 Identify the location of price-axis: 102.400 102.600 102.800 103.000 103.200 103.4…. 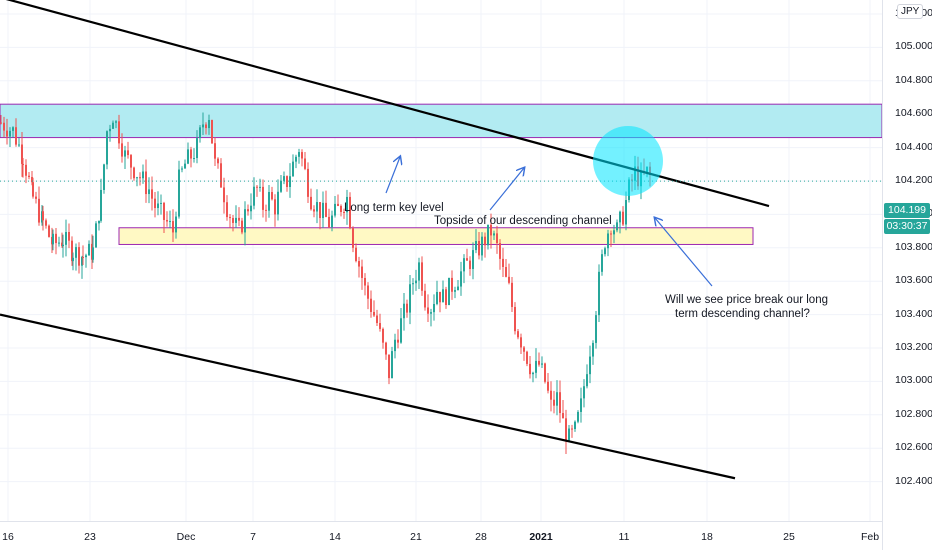
(907, 275).